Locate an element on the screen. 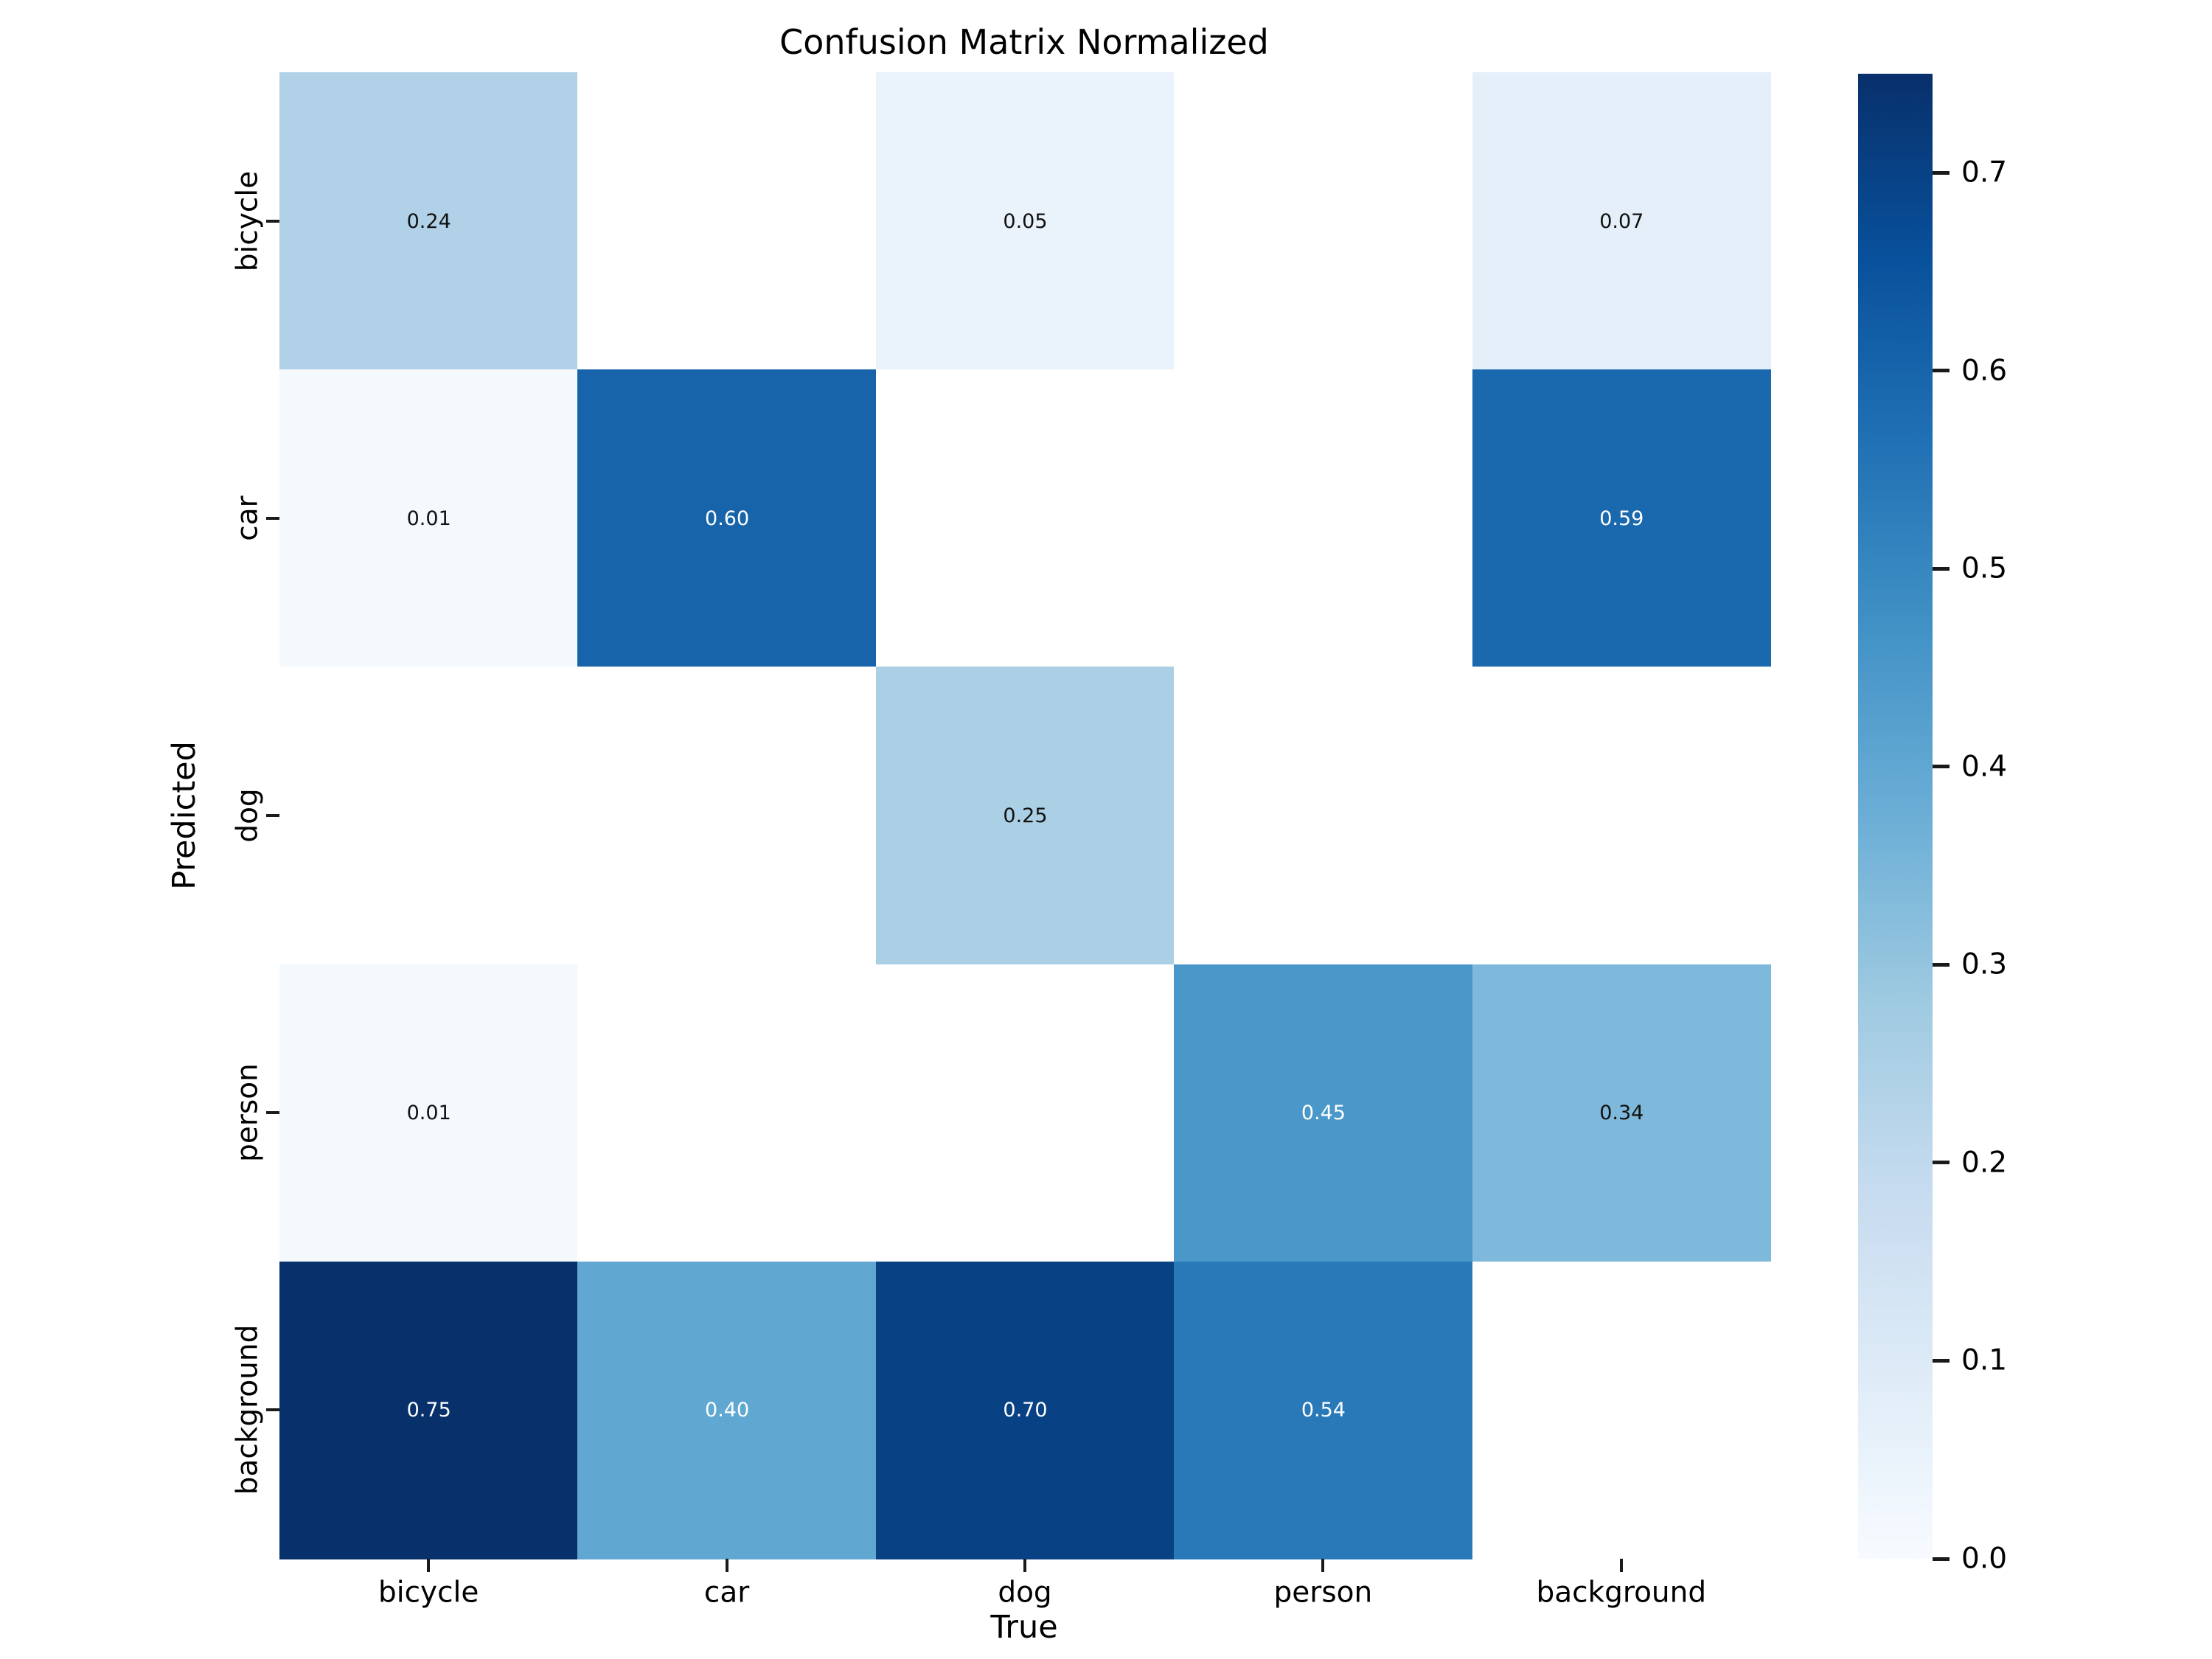 The image size is (2212, 1659). heatmap-cell: 0.05 is located at coordinates (1025, 221).